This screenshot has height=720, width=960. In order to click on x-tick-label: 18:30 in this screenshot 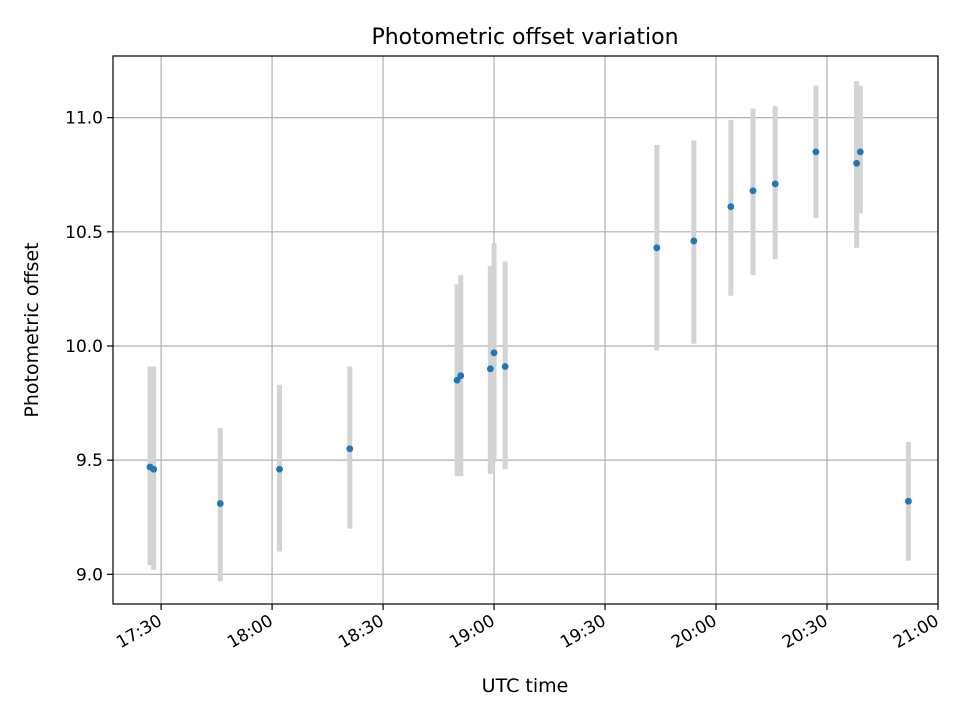, I will do `click(361, 632)`.